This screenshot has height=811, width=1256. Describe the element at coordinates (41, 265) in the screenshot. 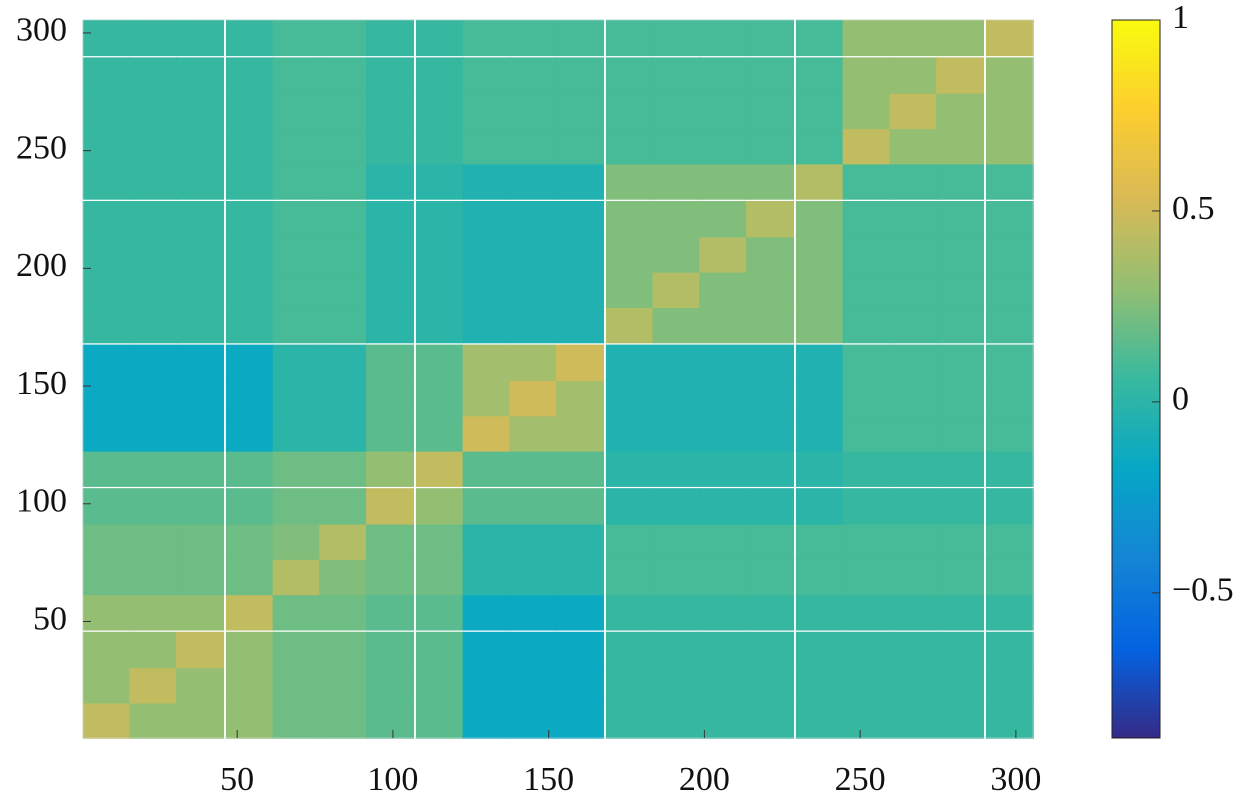

I see `y-tick-label: 200` at that location.